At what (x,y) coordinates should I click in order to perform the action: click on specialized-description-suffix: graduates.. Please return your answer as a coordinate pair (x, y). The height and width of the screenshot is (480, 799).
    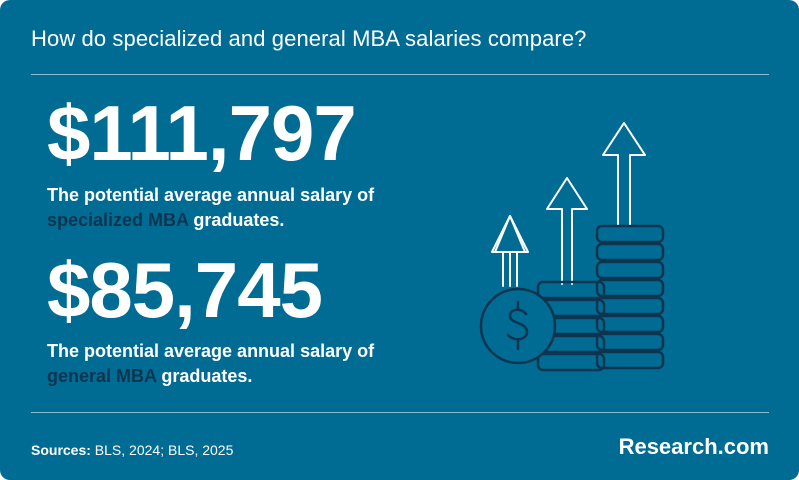
    Looking at the image, I should click on (236, 220).